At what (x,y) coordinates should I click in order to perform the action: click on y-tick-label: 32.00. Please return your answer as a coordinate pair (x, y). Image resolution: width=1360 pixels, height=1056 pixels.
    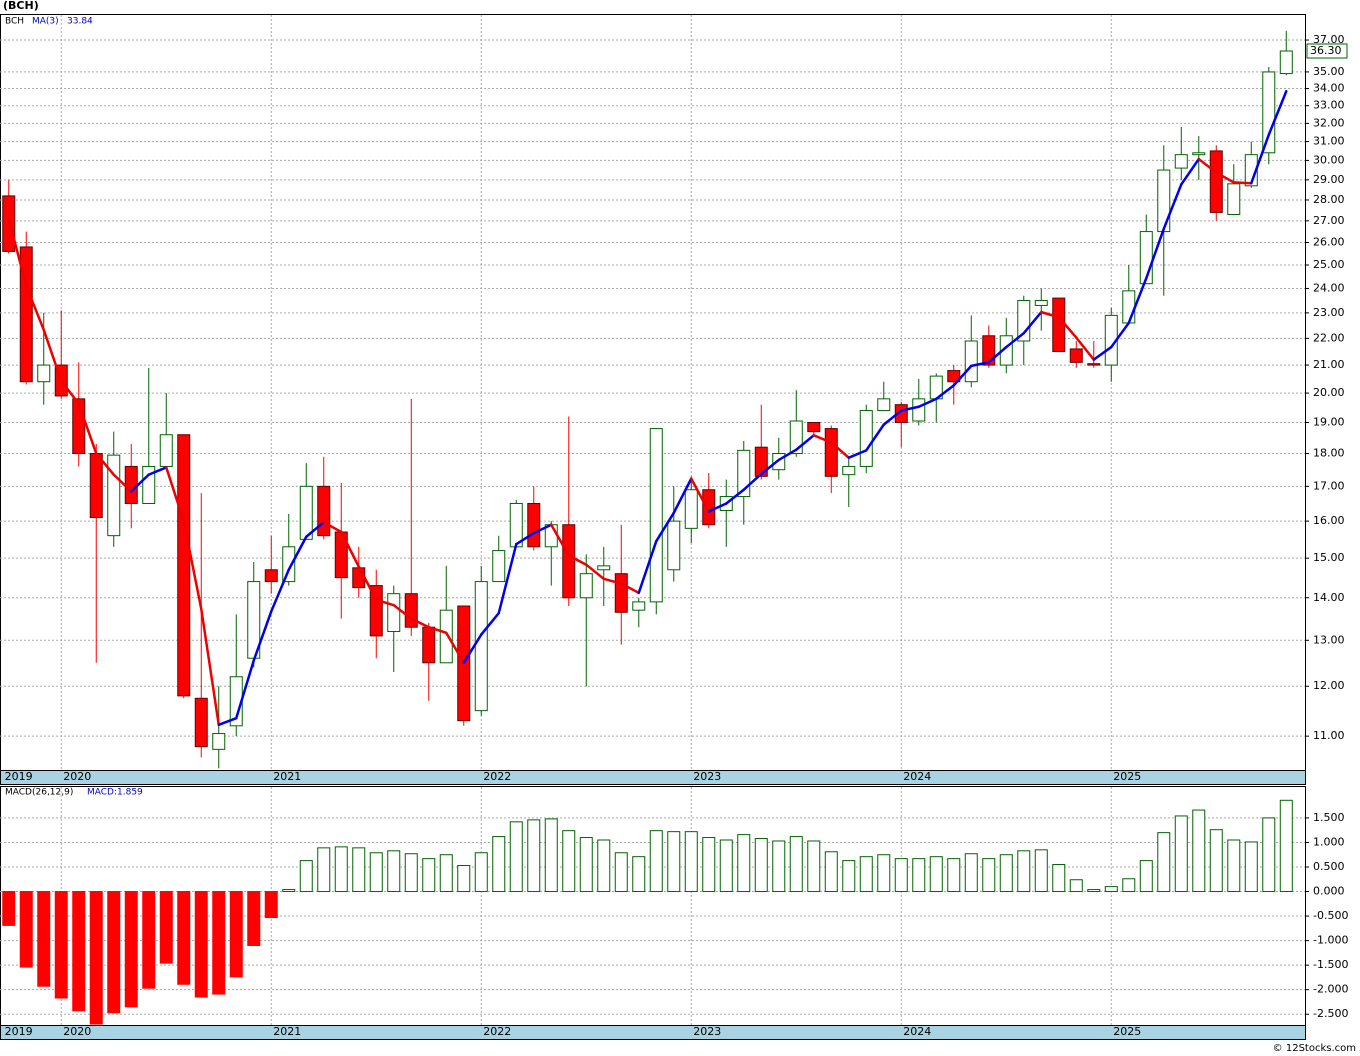
    Looking at the image, I should click on (1329, 122).